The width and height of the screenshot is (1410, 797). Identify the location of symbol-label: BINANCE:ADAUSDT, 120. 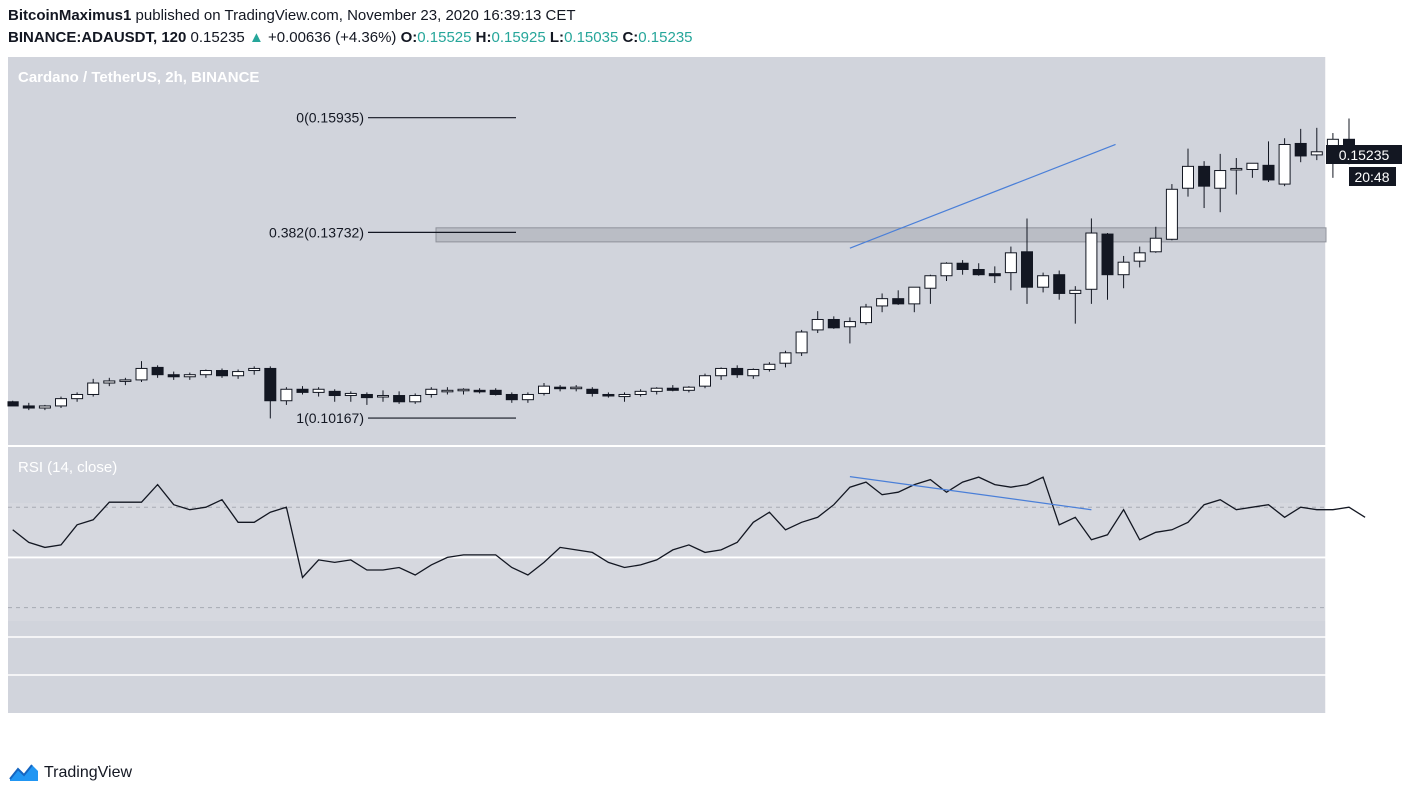
(97, 37).